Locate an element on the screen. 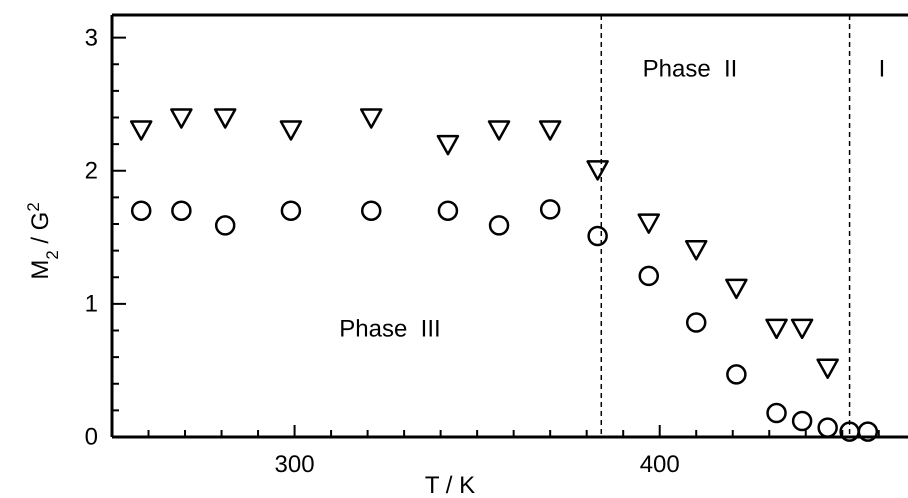  x-tick-label: 400 is located at coordinates (660, 464).